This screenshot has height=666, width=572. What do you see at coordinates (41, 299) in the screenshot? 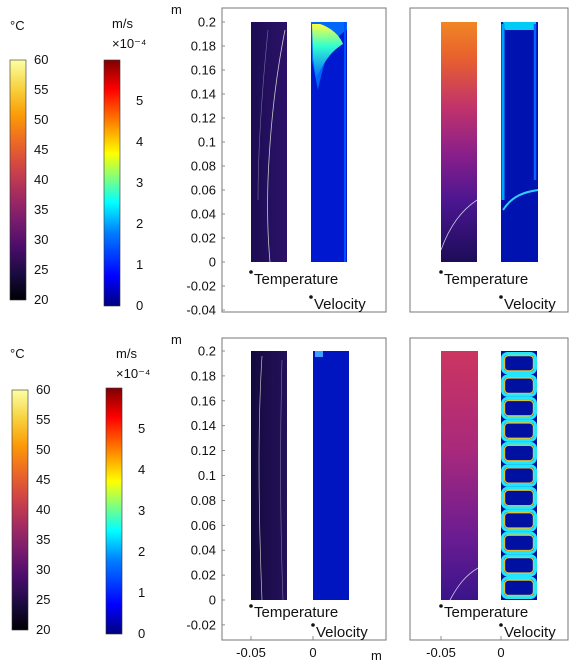
I see `colorbar-tick-label: 20` at bounding box center [41, 299].